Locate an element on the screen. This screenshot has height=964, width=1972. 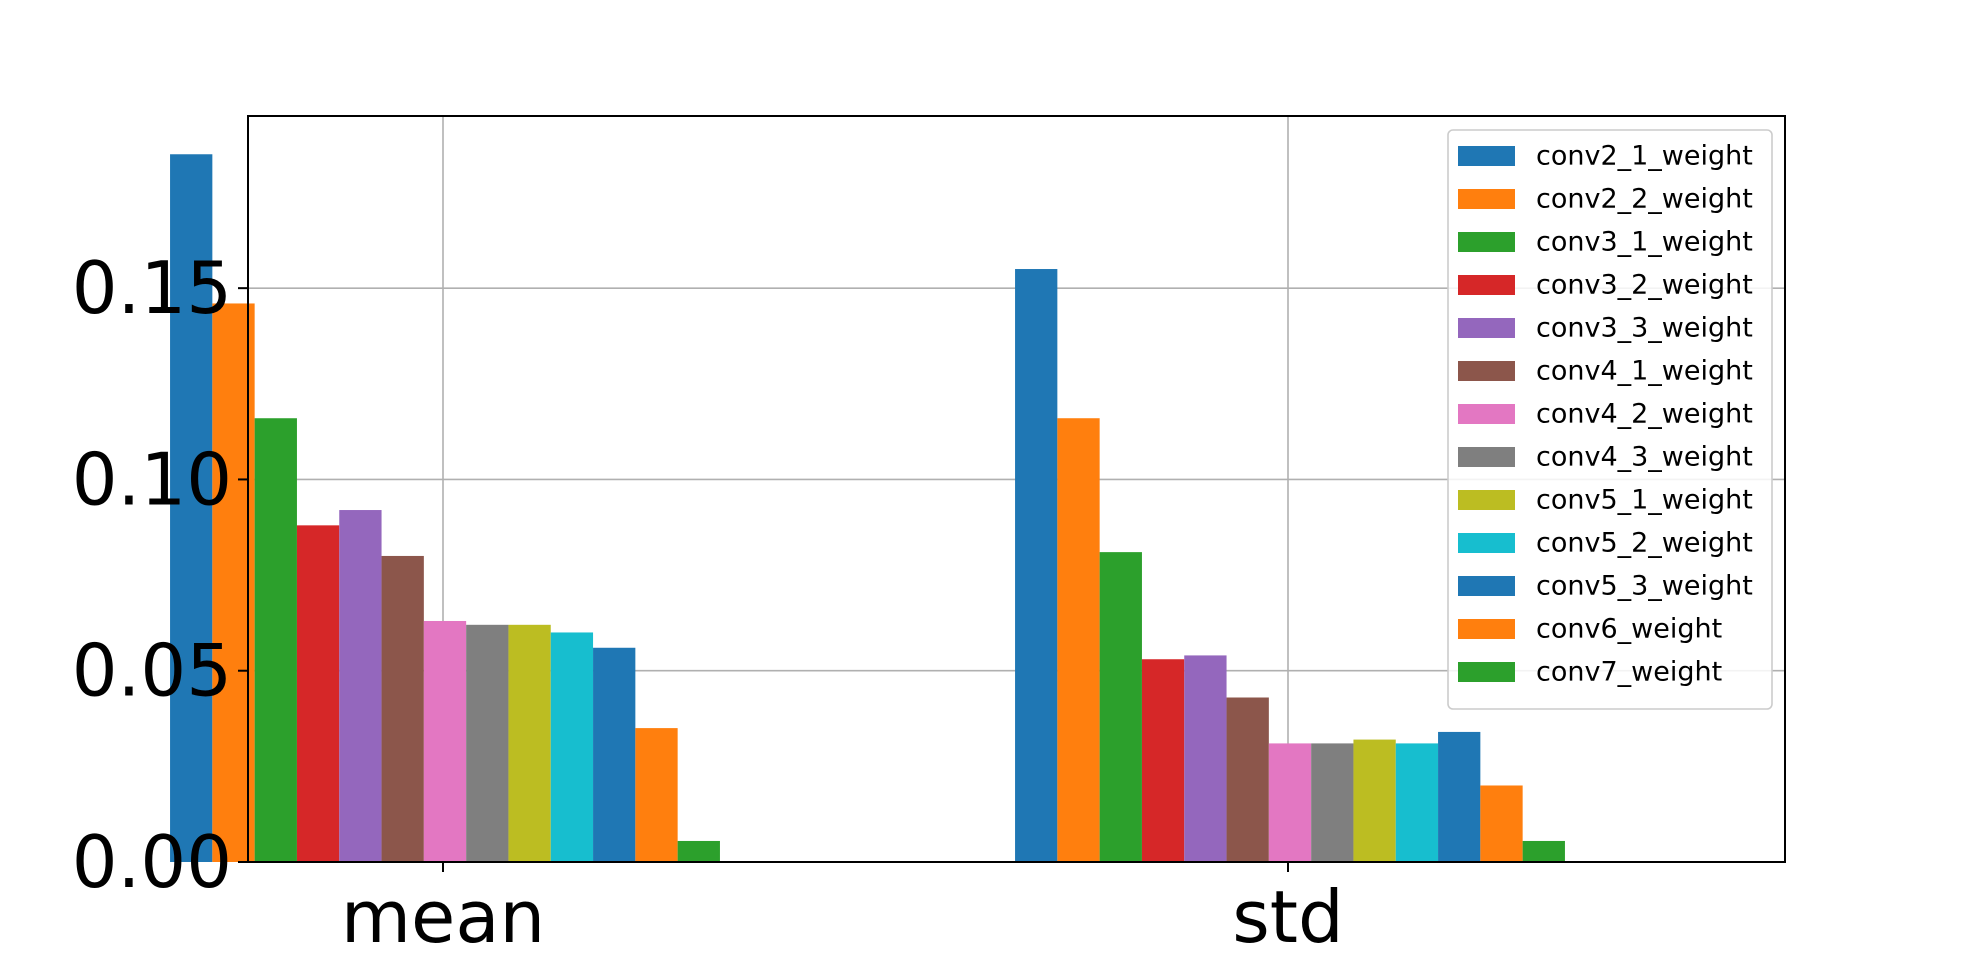
bar-conv5_1_weight-std is located at coordinates (1374, 800).